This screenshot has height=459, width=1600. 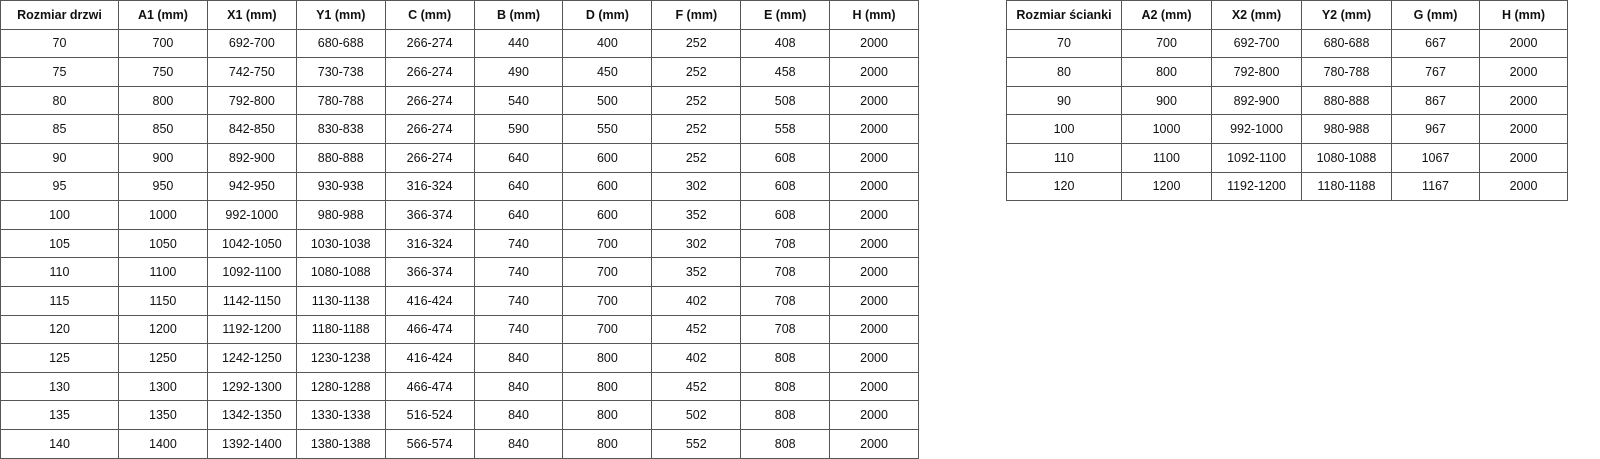 What do you see at coordinates (251, 243) in the screenshot?
I see `table-cell: 1042-1050` at bounding box center [251, 243].